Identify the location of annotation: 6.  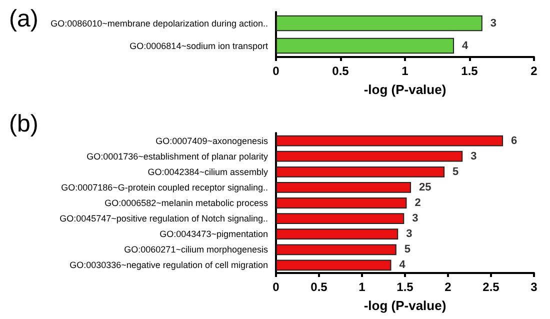
(514, 140).